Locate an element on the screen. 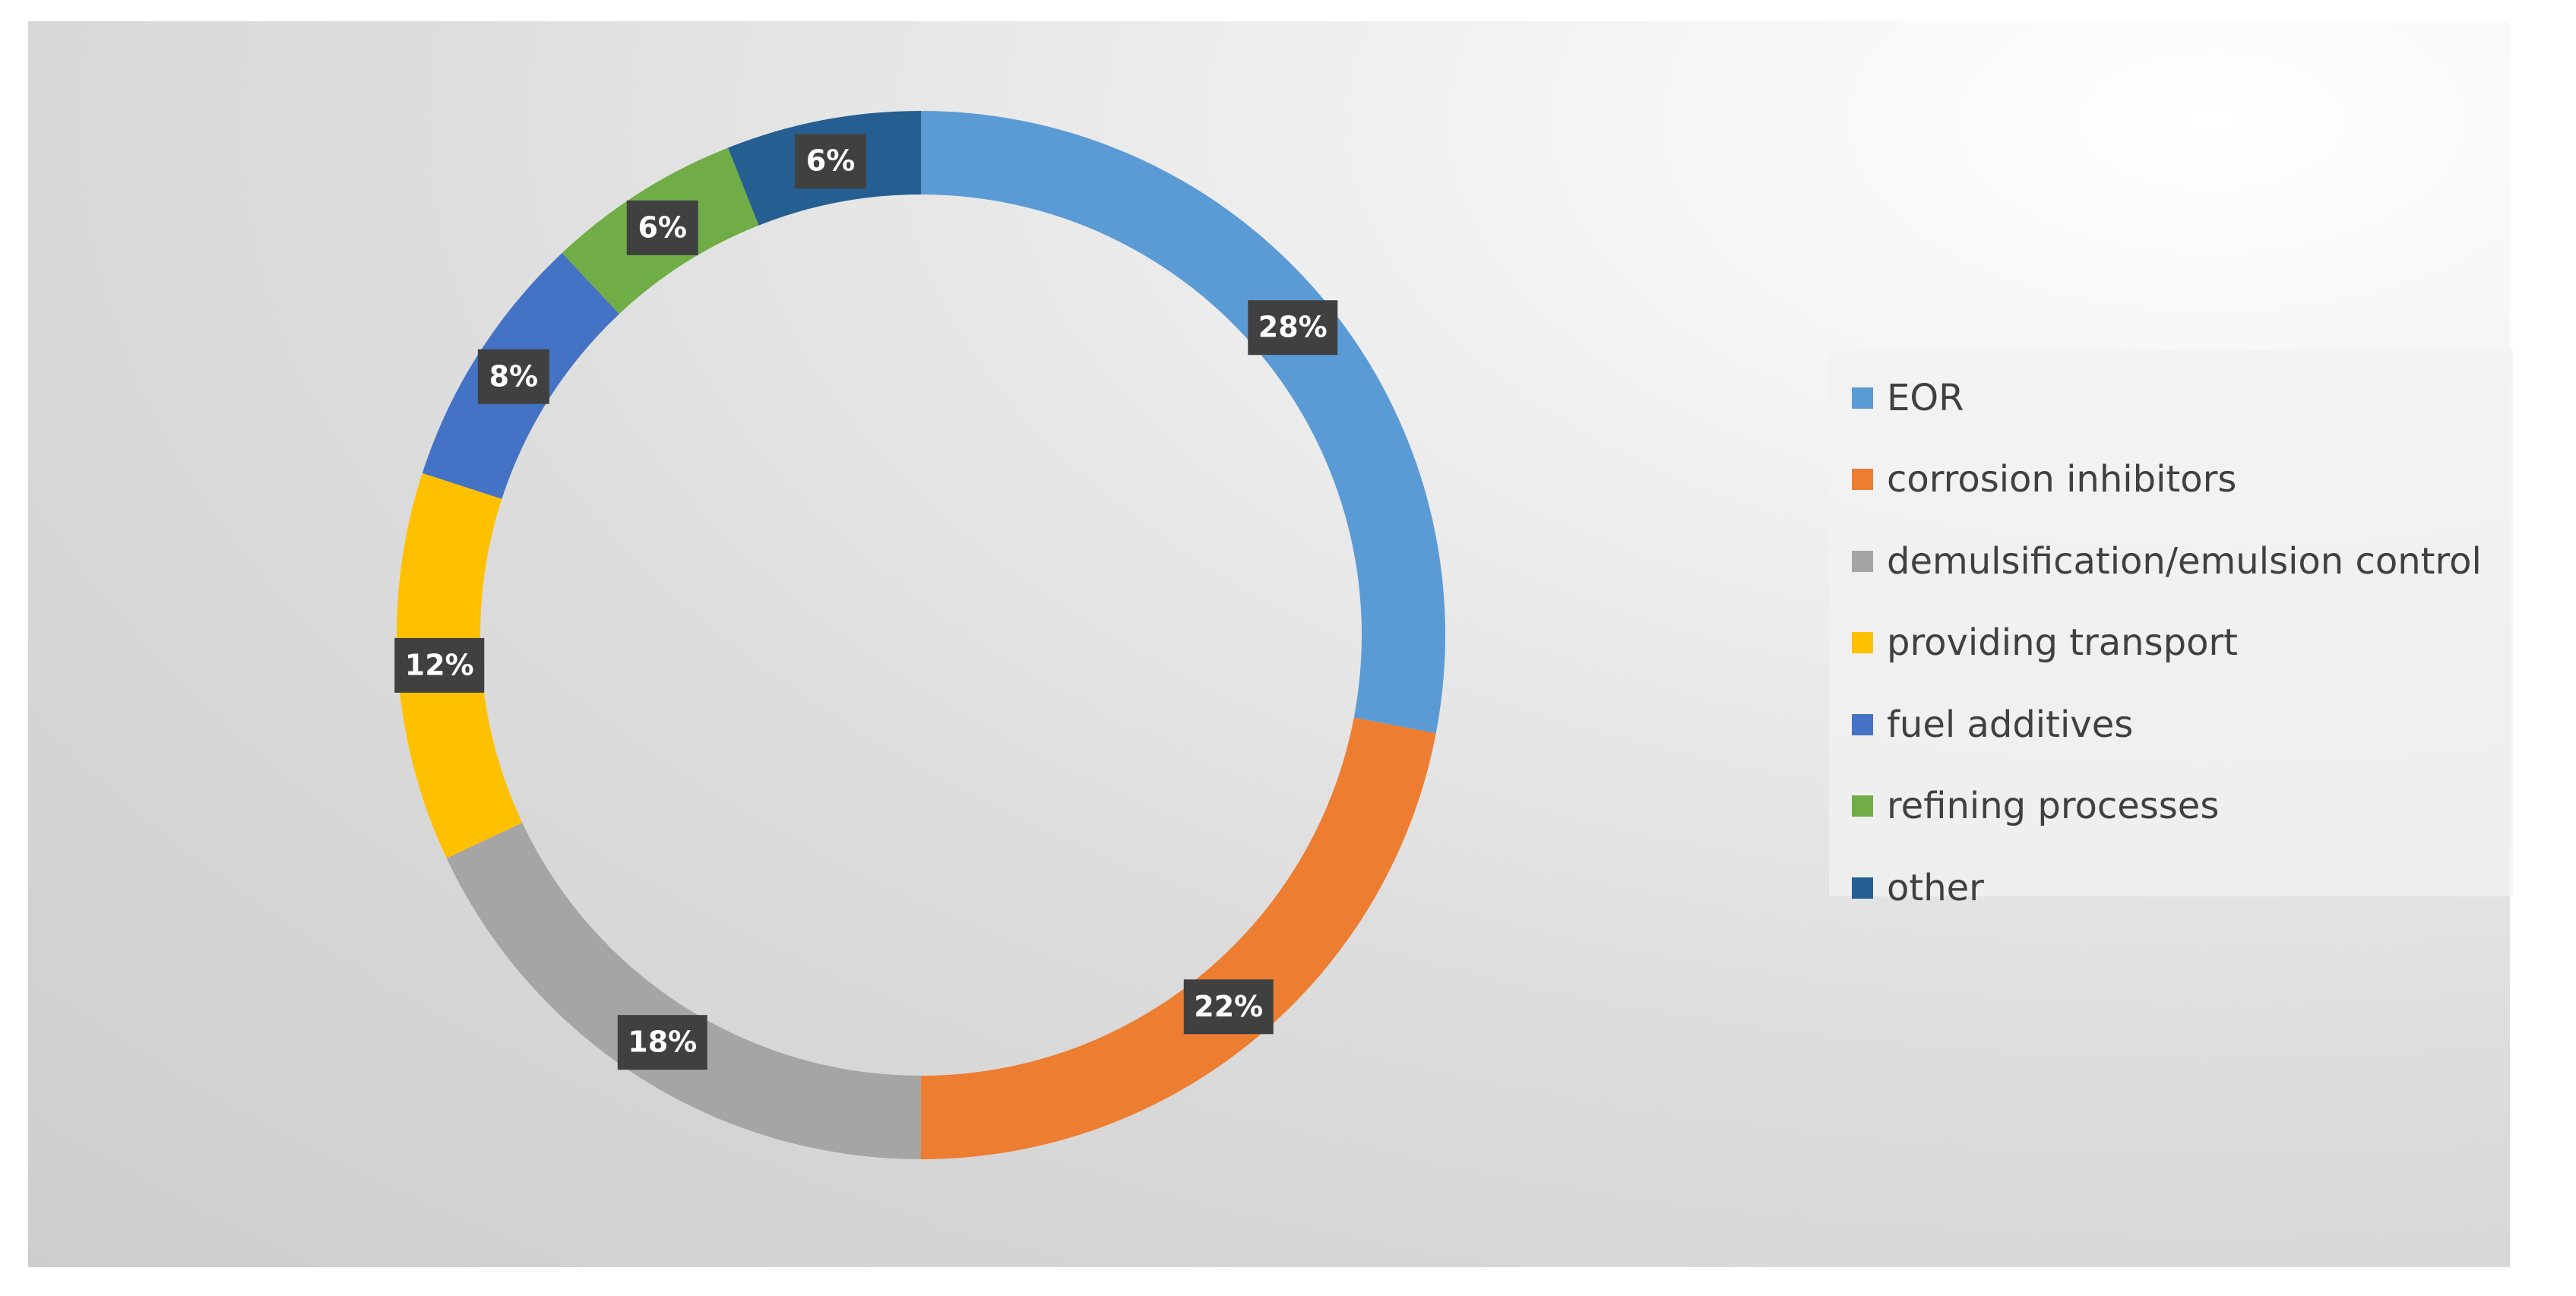 Image resolution: width=2576 pixels, height=1296 pixels. data-label: 18% is located at coordinates (662, 1042).